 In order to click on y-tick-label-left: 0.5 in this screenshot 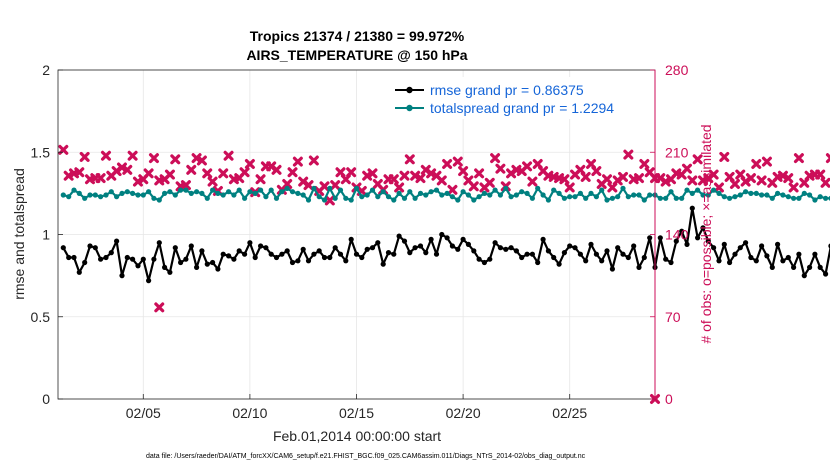, I will do `click(41, 317)`.